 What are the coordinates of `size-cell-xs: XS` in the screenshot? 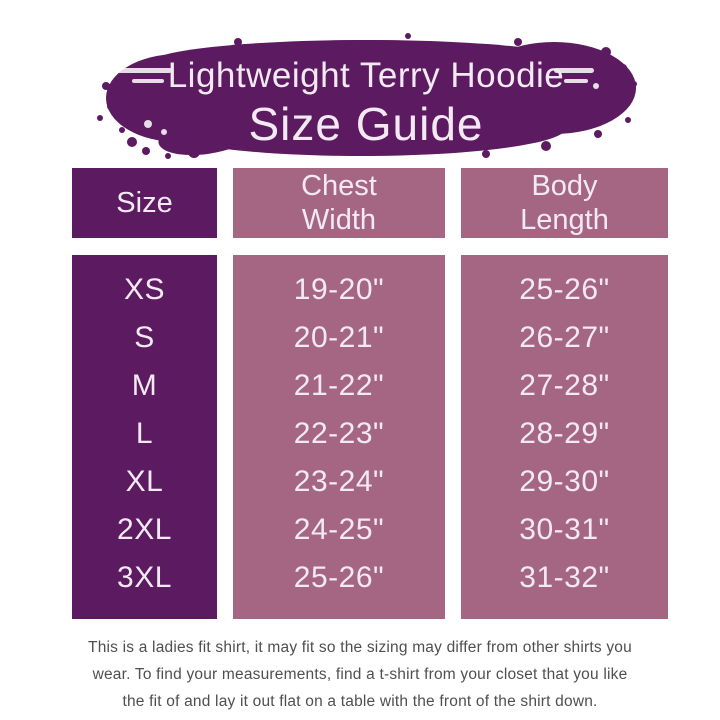 It's located at (144, 289).